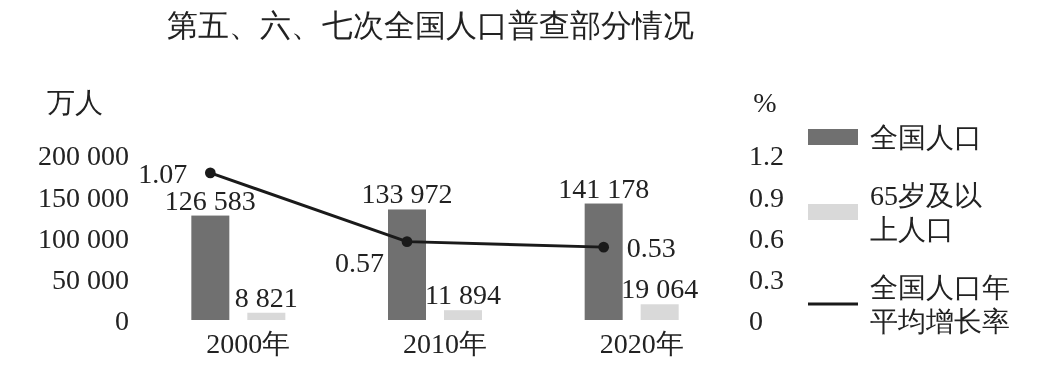 Image resolution: width=1057 pixels, height=371 pixels. Describe the element at coordinates (430, 25) in the screenshot. I see `chart-title: 第五、六、七次全国人口普查部分情况` at that location.